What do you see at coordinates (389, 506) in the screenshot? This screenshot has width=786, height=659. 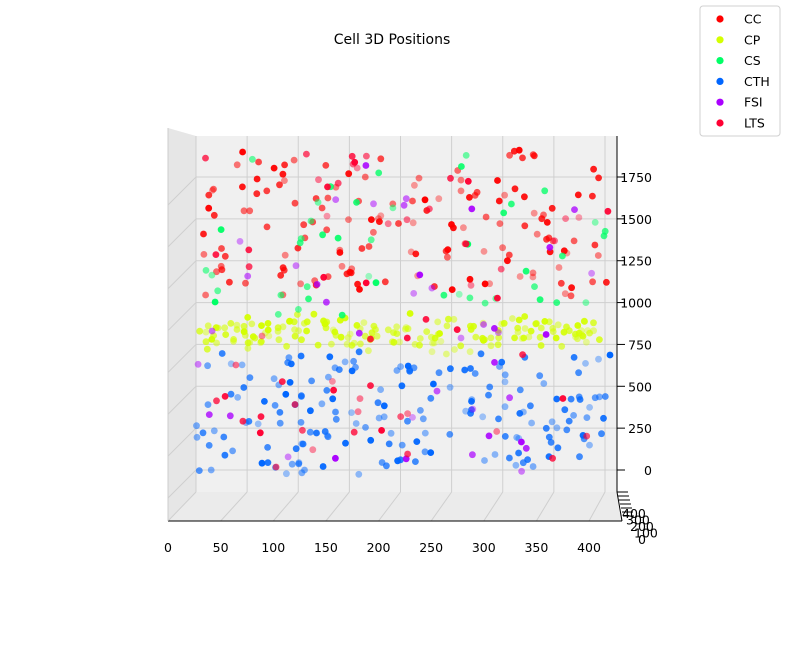 I see `floor-gridline` at bounding box center [389, 506].